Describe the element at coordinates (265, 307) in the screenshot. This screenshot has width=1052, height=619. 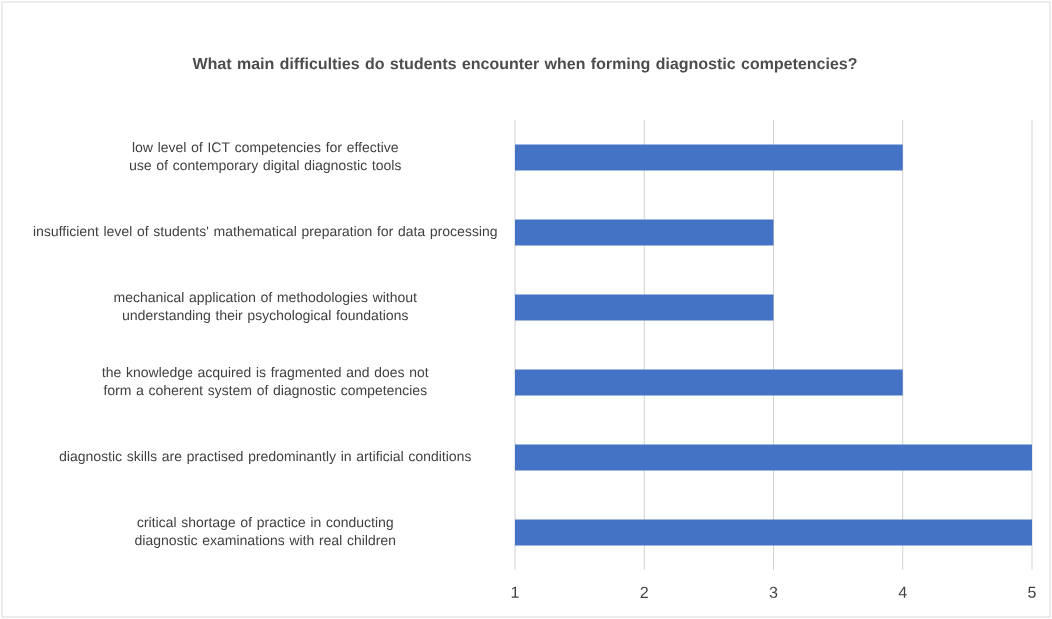
I see `y-tick-label: mechanical application of methodologies without understanding their psychological foundations` at that location.